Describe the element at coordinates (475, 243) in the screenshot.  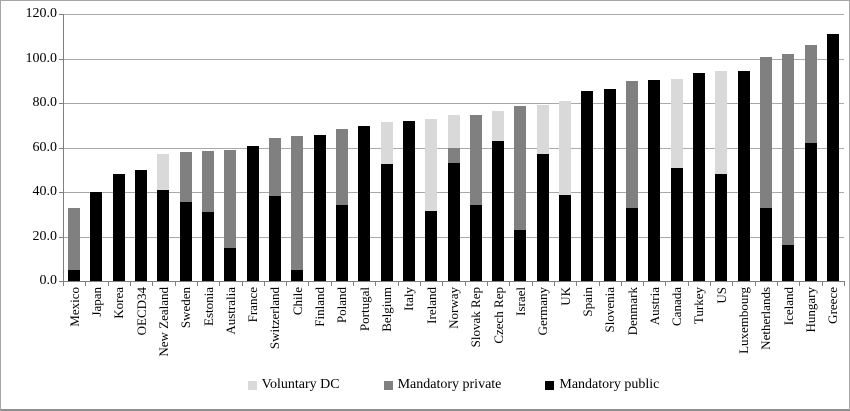
I see `bar-slovak-rep-mandatory-public` at that location.